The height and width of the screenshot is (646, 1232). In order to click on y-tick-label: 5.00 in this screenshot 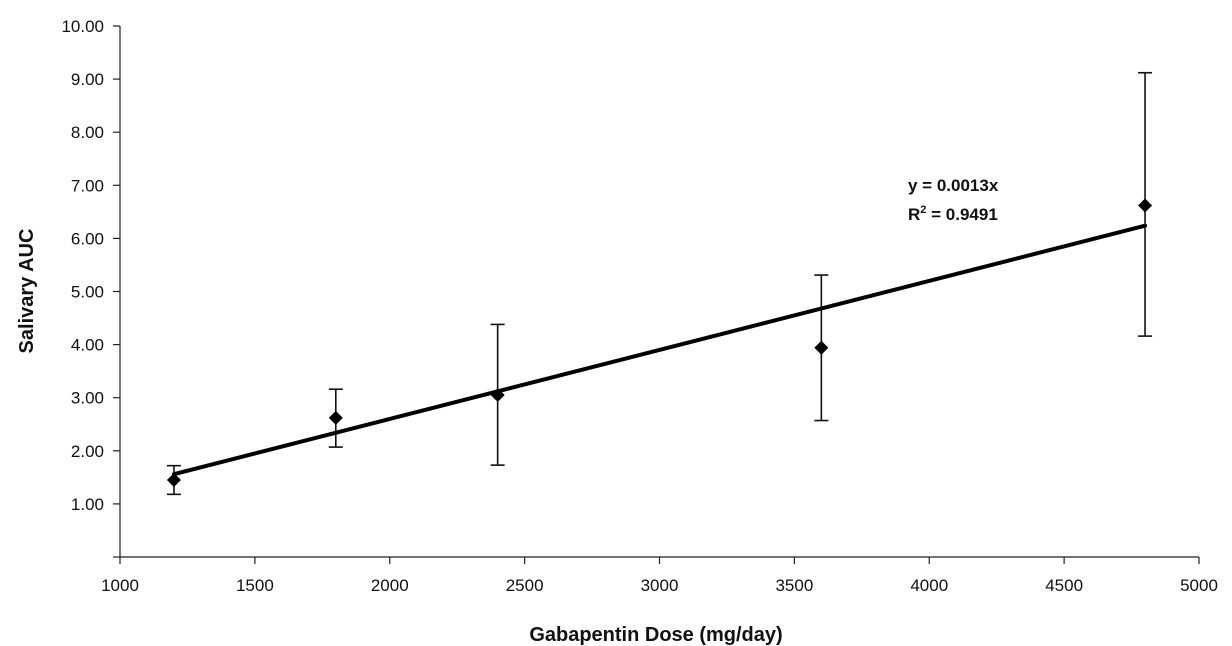, I will do `click(87, 292)`.